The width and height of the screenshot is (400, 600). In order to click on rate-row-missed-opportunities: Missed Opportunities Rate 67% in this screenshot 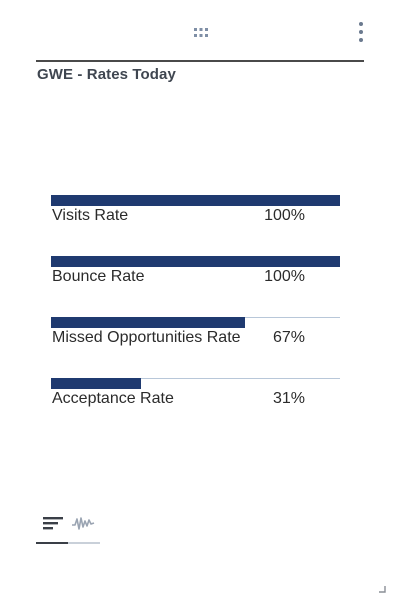, I will do `click(195, 347)`.